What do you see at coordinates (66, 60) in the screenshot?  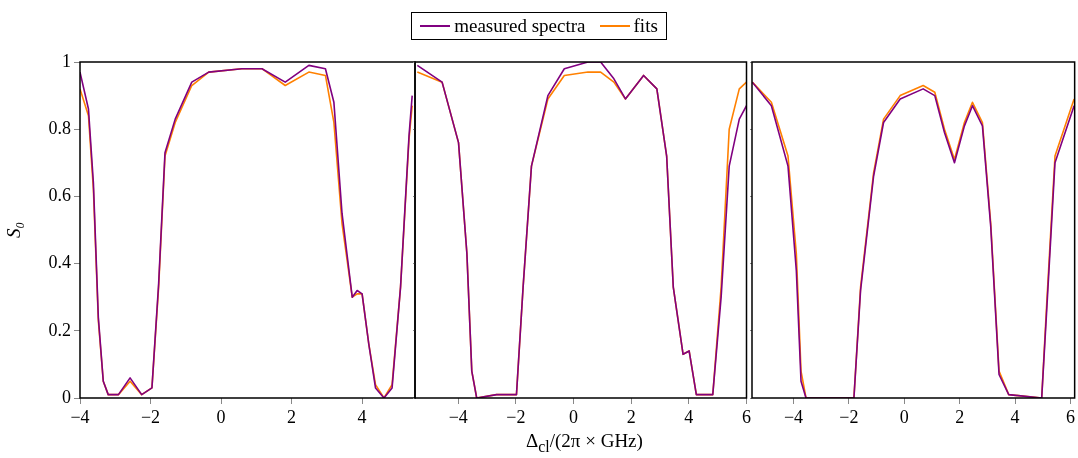 I see `y-tick-label: 1` at bounding box center [66, 60].